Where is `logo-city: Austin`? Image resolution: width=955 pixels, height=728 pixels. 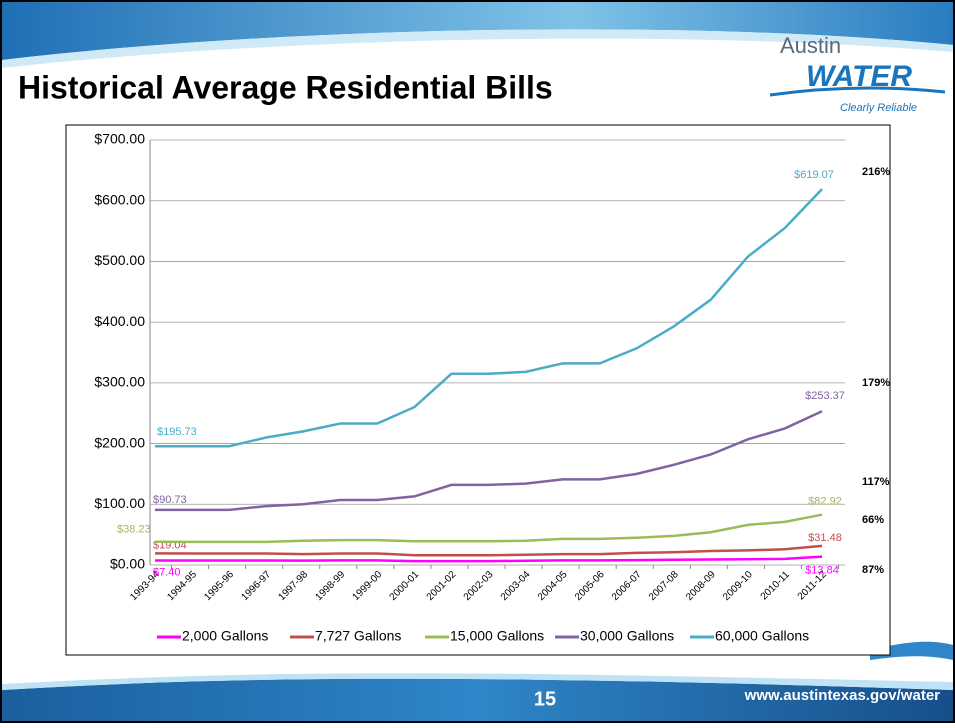 logo-city: Austin is located at coordinates (810, 45).